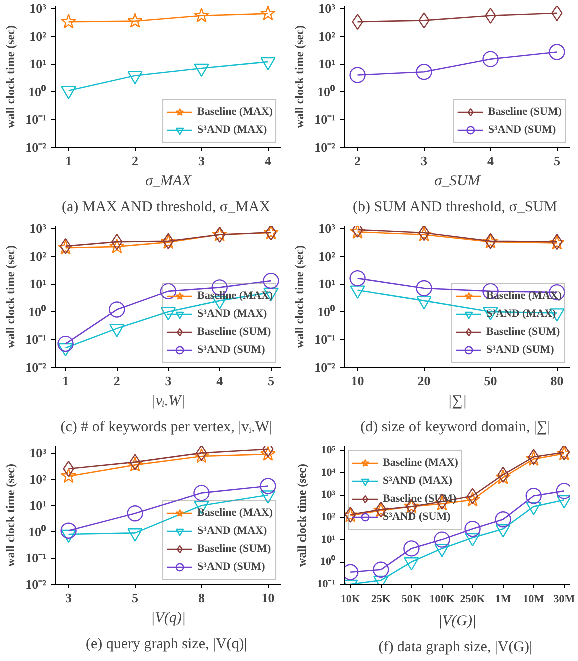 This screenshot has height=661, width=578. I want to click on x-tick-label: 20, so click(424, 381).